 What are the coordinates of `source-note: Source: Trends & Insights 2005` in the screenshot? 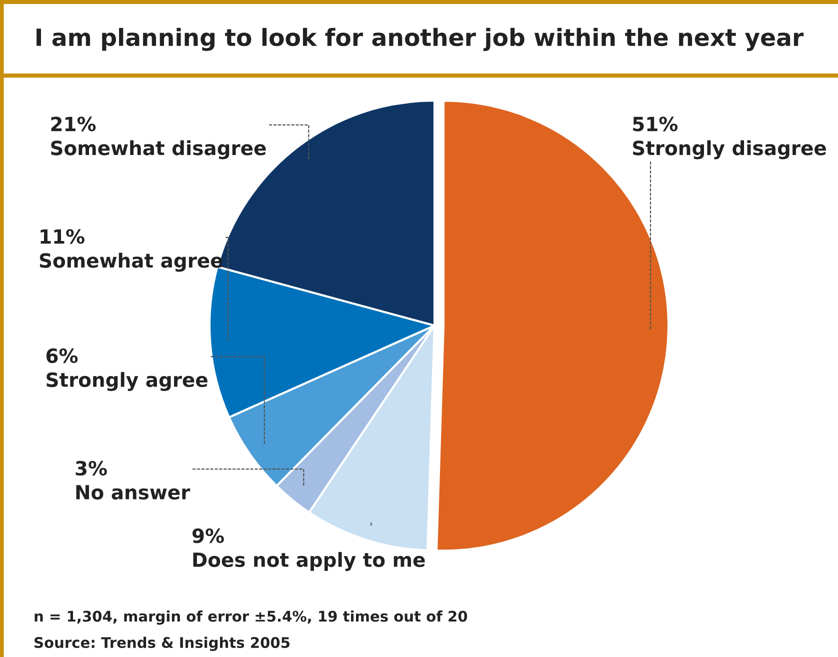 It's located at (162, 643).